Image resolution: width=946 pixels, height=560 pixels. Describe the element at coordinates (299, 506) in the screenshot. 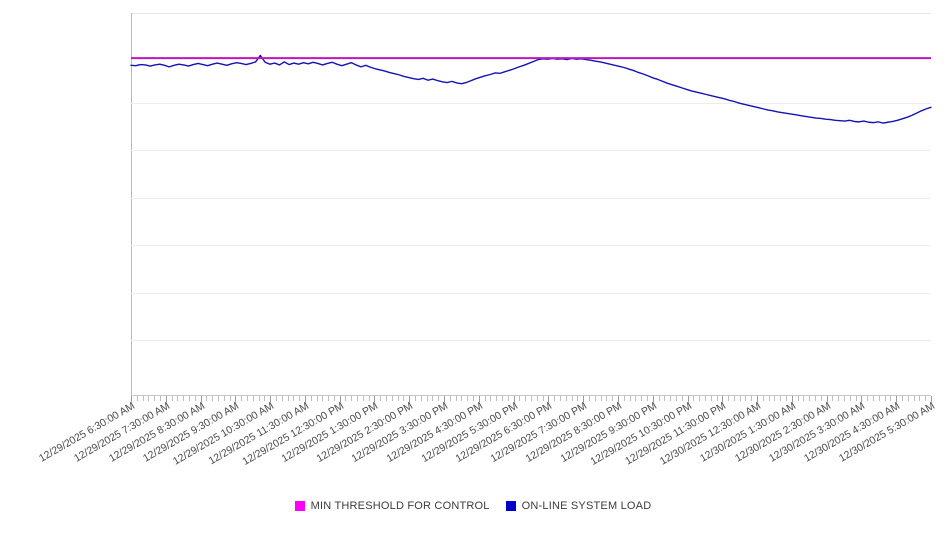

I see `legend-swatch-icon` at that location.